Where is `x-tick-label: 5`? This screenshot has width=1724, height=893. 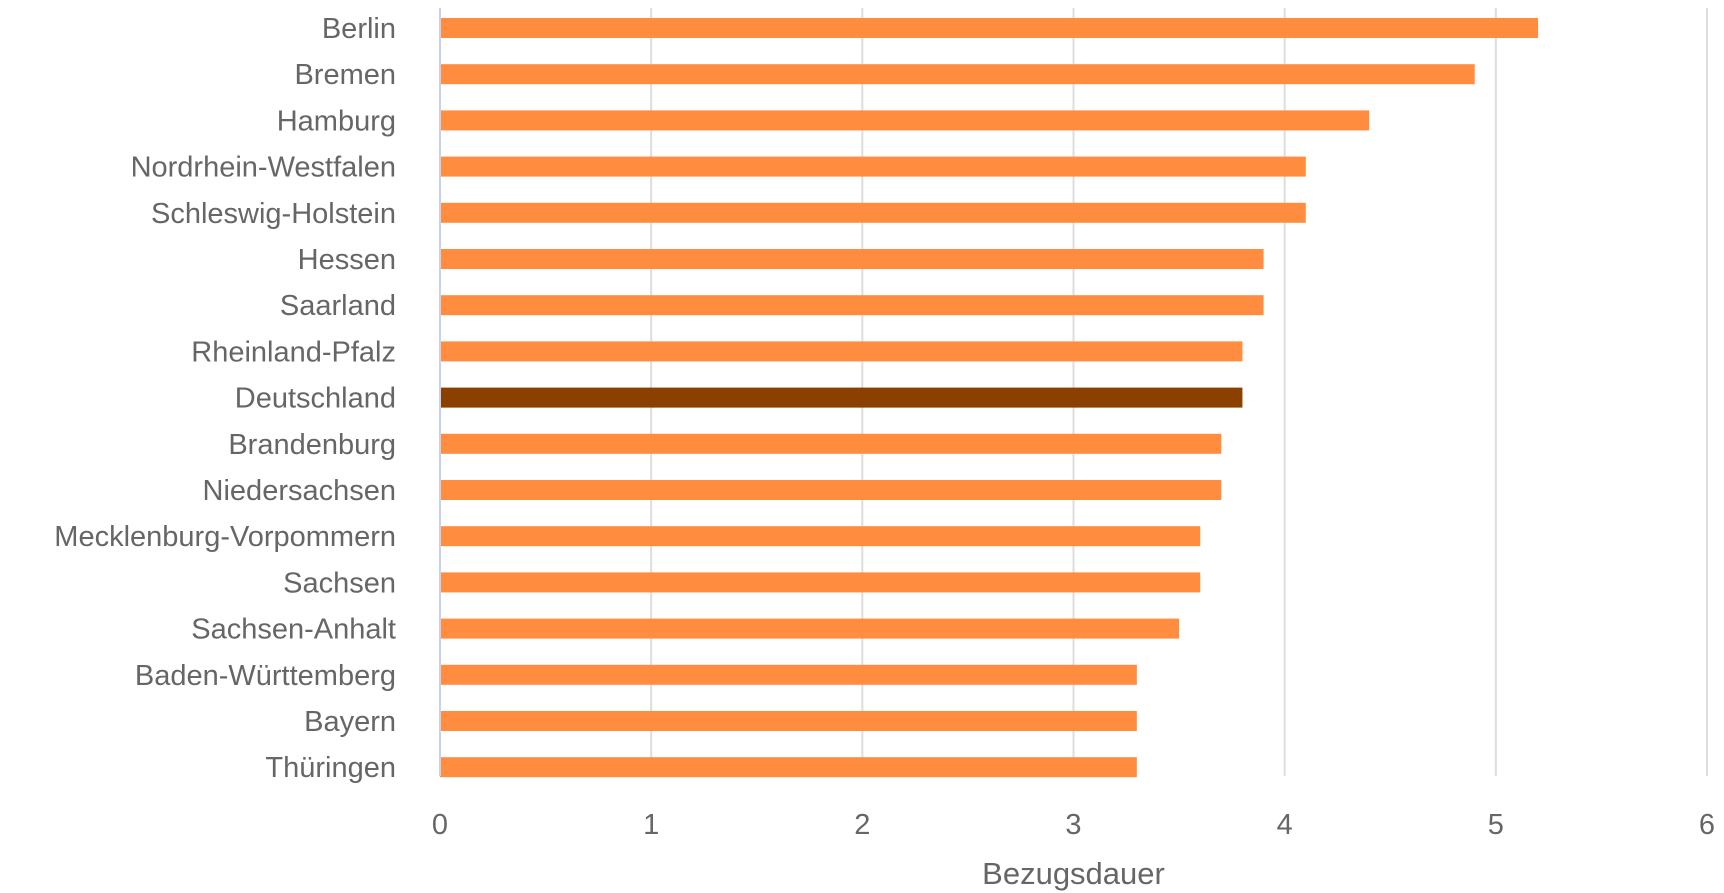 x-tick-label: 5 is located at coordinates (1496, 825).